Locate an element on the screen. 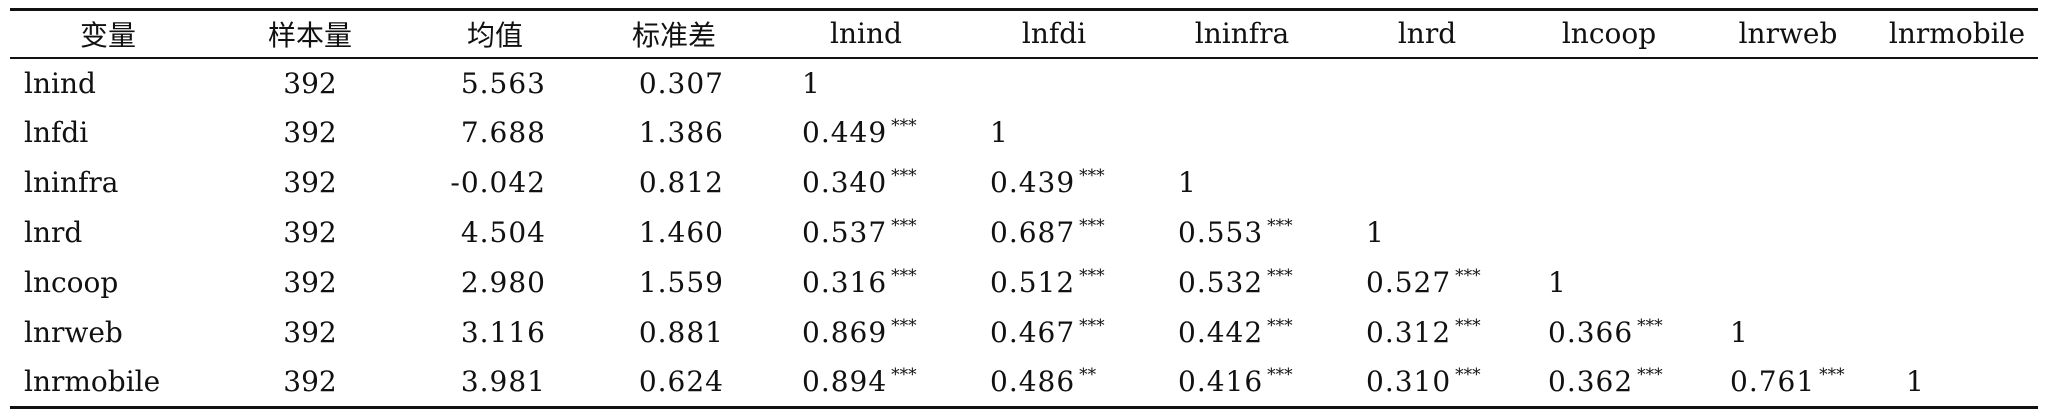  correlation-value: 0.687 is located at coordinates (1033, 232).